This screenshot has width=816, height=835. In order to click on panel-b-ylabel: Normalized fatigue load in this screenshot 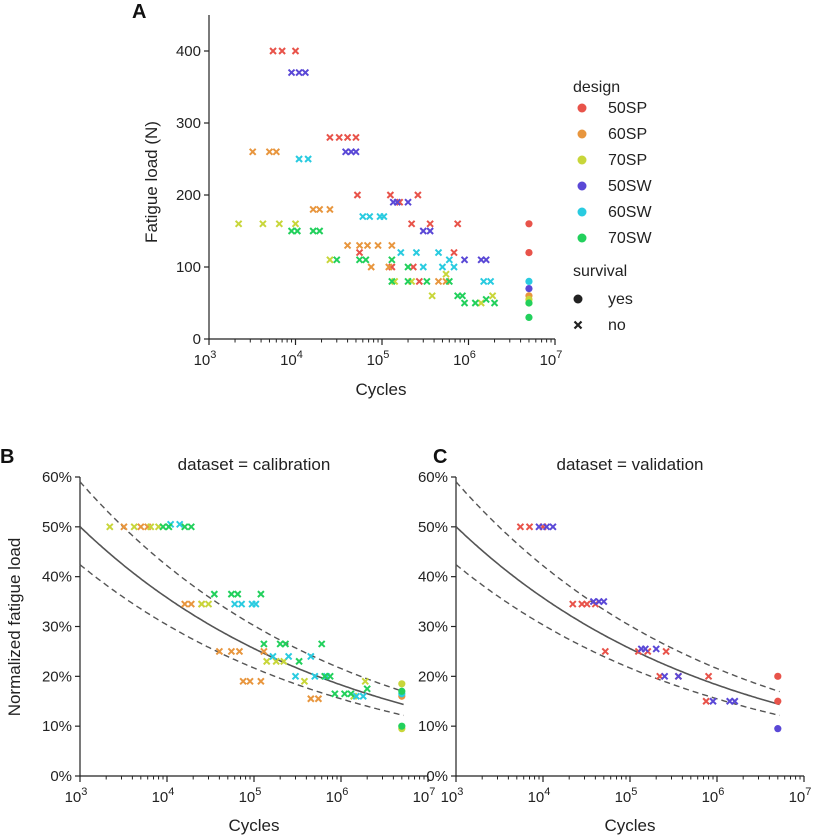, I will do `click(14, 627)`.